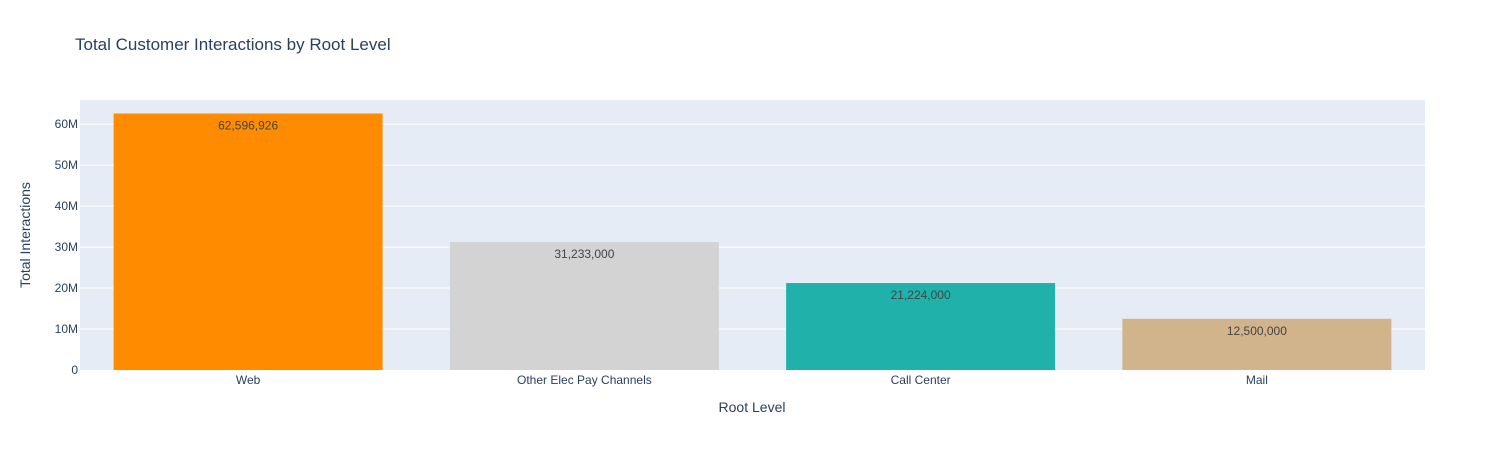  What do you see at coordinates (25, 235) in the screenshot?
I see `y-axis-title: Total Interactions` at bounding box center [25, 235].